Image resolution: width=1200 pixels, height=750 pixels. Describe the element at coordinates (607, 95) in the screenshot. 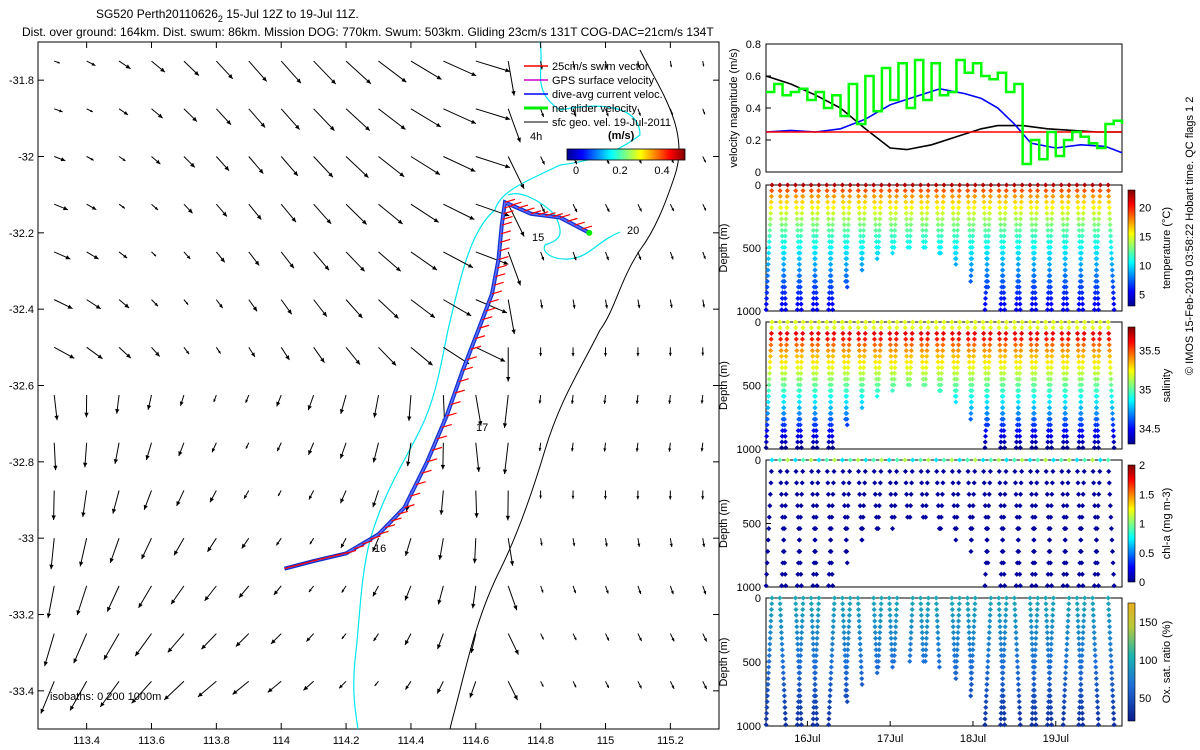

I see `legend-dive-avg: dive-avg current veloc.` at that location.